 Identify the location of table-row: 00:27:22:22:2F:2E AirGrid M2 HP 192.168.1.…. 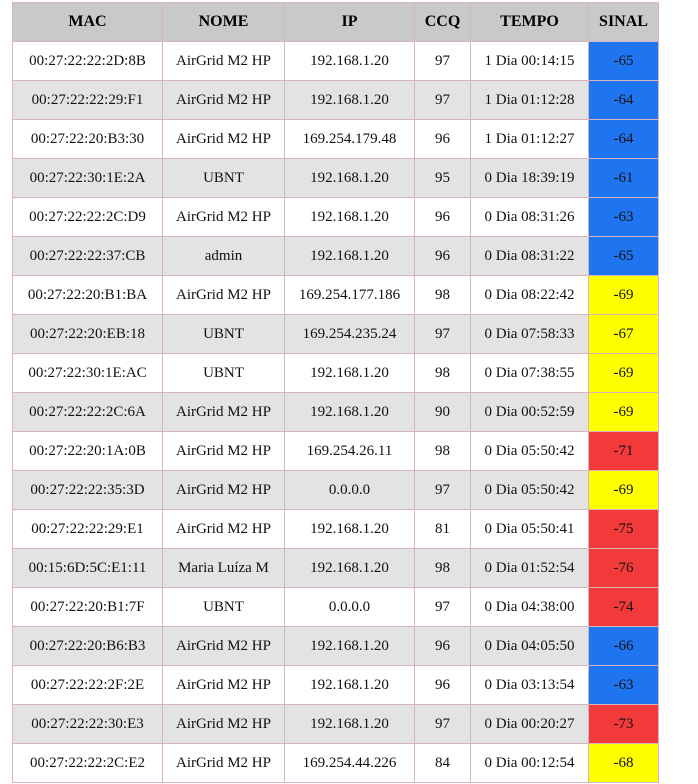
(335, 685).